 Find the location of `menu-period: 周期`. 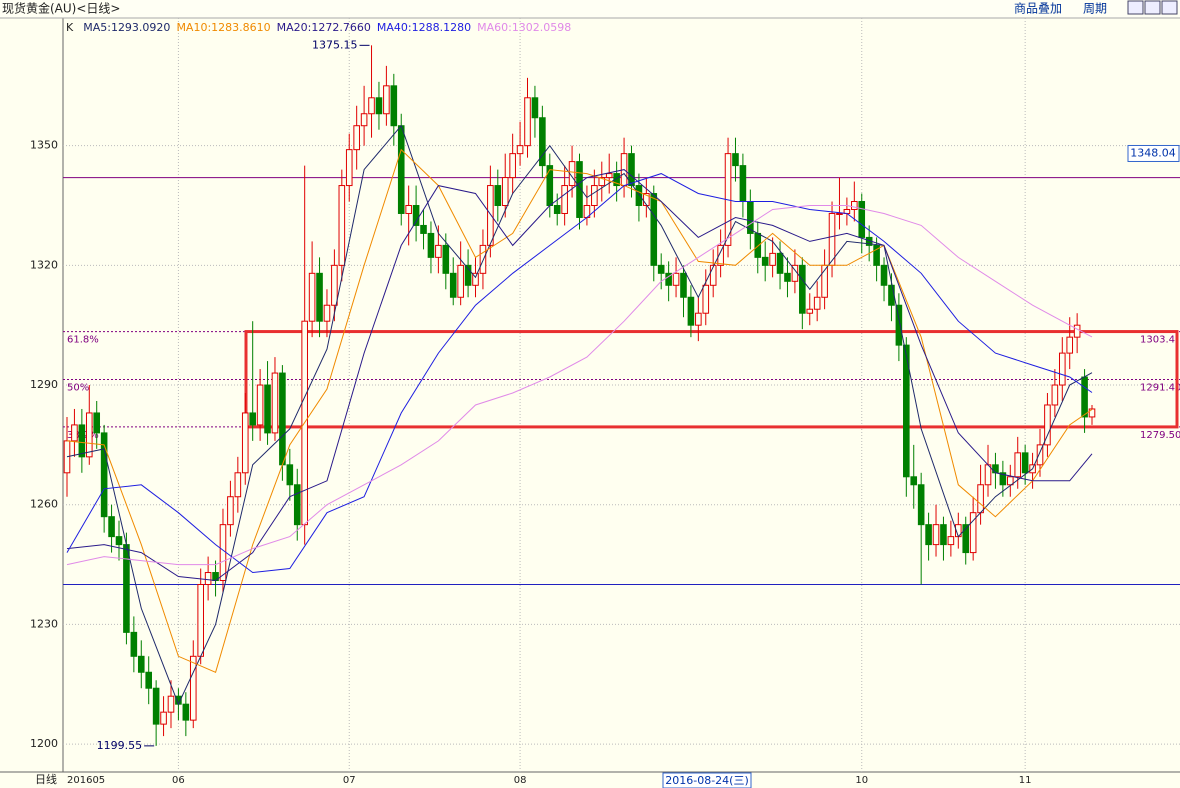

menu-period: 周期 is located at coordinates (1095, 9).